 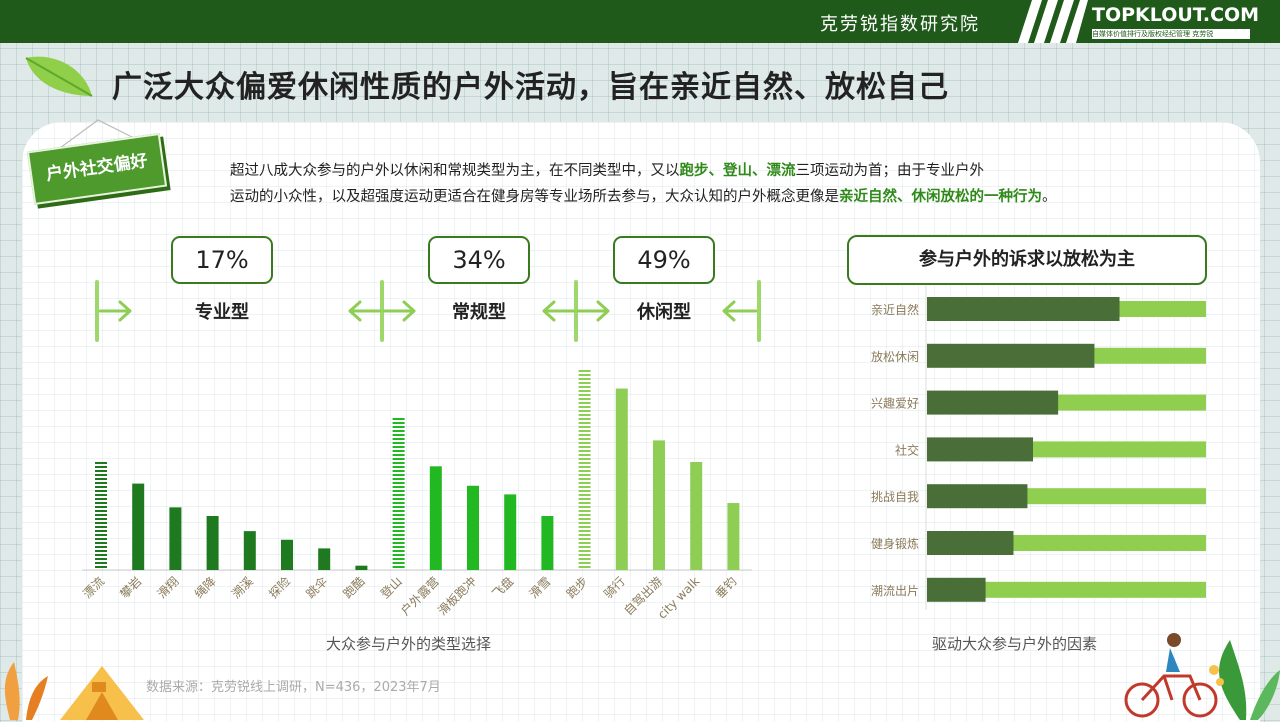 I want to click on tent-icon, so click(x=102, y=693).